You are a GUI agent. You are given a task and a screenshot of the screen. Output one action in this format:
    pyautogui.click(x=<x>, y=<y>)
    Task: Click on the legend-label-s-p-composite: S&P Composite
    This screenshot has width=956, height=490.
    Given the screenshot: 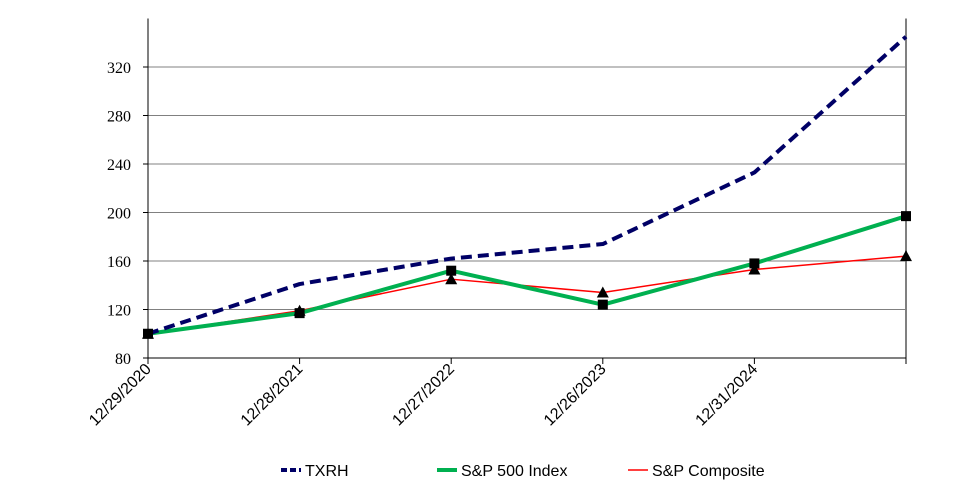 What is the action you would take?
    pyautogui.click(x=708, y=471)
    